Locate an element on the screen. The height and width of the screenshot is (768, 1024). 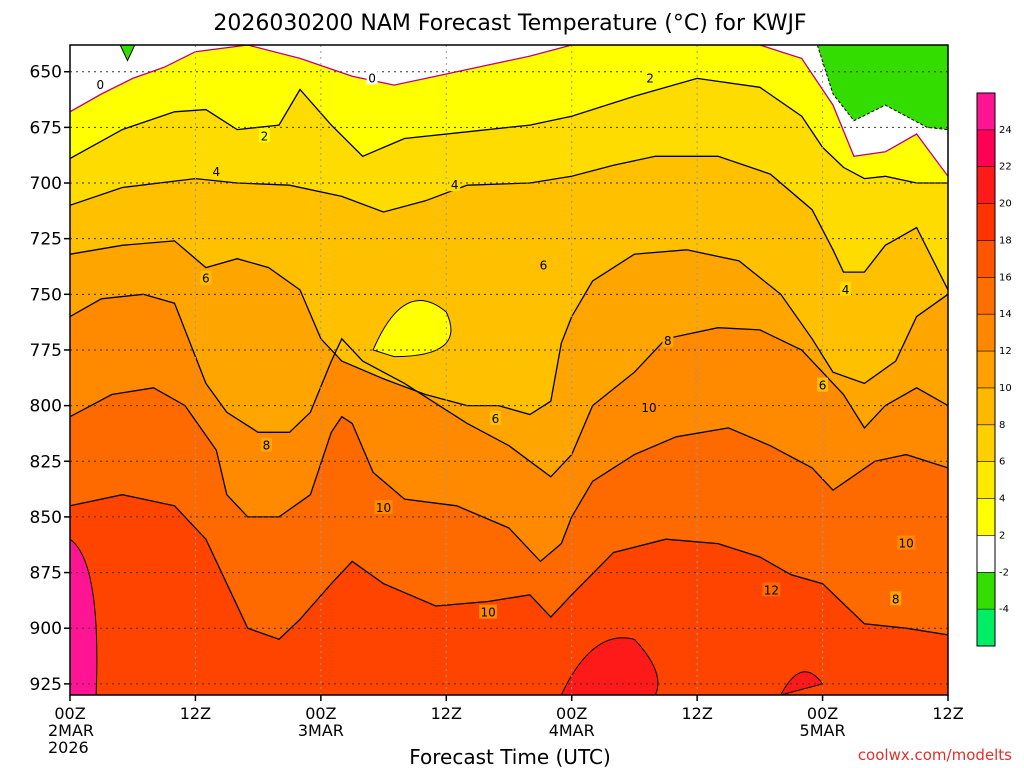
warm-core-middle is located at coordinates (609, 666).